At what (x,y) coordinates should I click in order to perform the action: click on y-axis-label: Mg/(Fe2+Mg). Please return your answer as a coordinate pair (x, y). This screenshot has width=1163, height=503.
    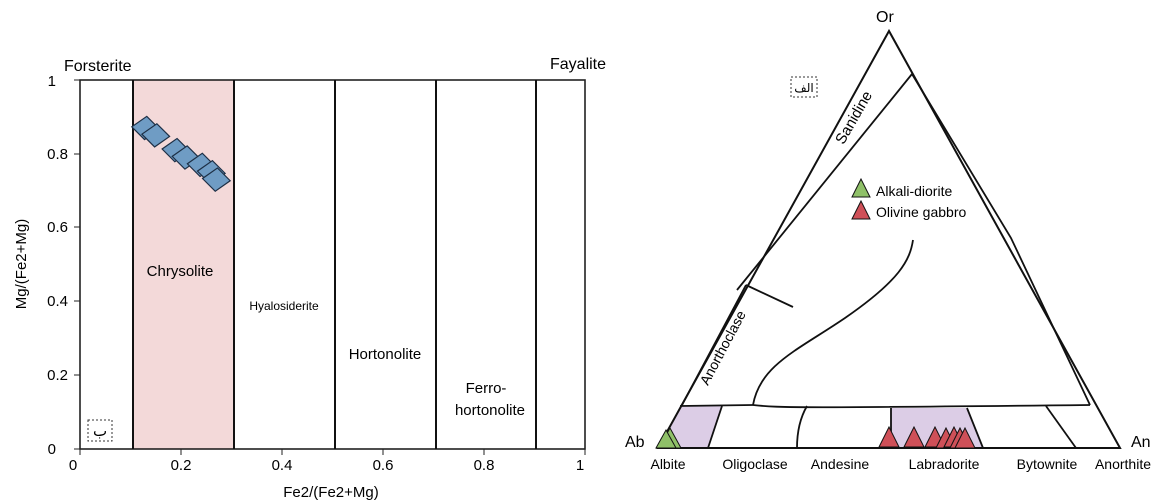
    Looking at the image, I should click on (21, 264).